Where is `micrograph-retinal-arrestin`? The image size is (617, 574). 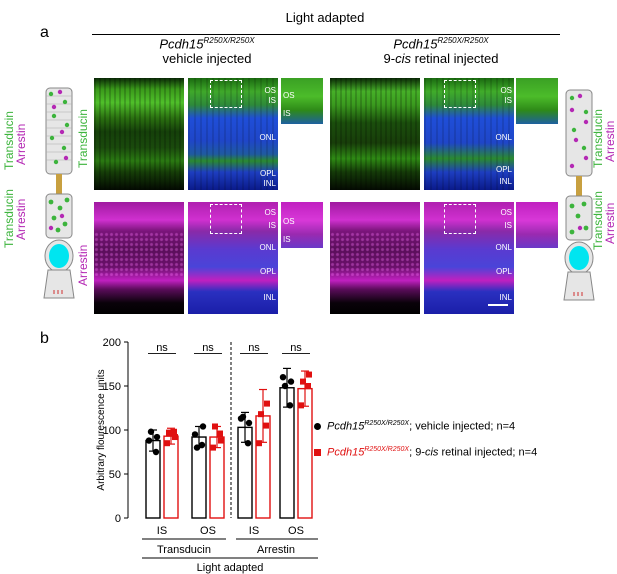
micrograph-retinal-arrestin is located at coordinates (375, 258).